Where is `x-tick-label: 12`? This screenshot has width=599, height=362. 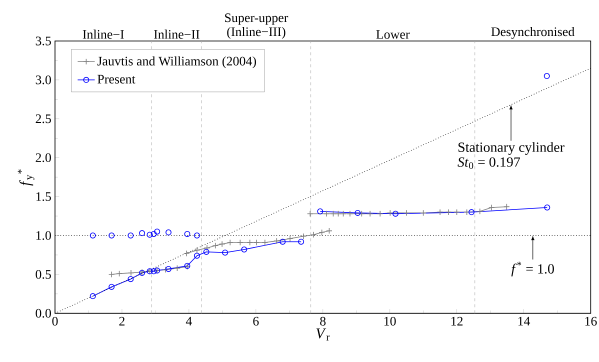
x-tick-label: 12 is located at coordinates (457, 321).